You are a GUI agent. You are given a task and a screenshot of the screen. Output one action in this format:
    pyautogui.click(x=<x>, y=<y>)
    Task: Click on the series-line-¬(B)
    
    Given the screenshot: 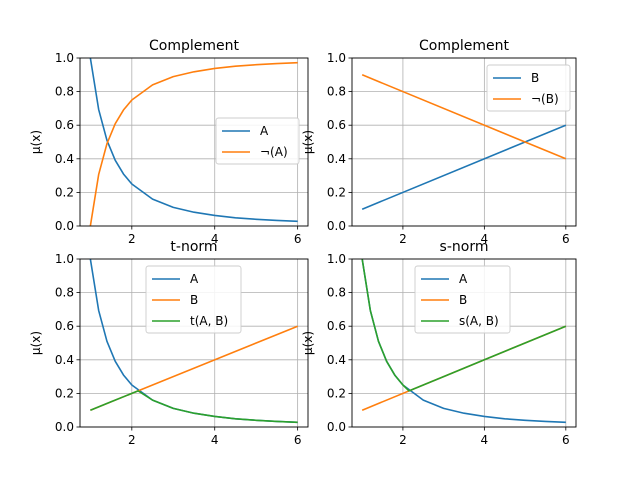 What is the action you would take?
    pyautogui.click(x=464, y=117)
    